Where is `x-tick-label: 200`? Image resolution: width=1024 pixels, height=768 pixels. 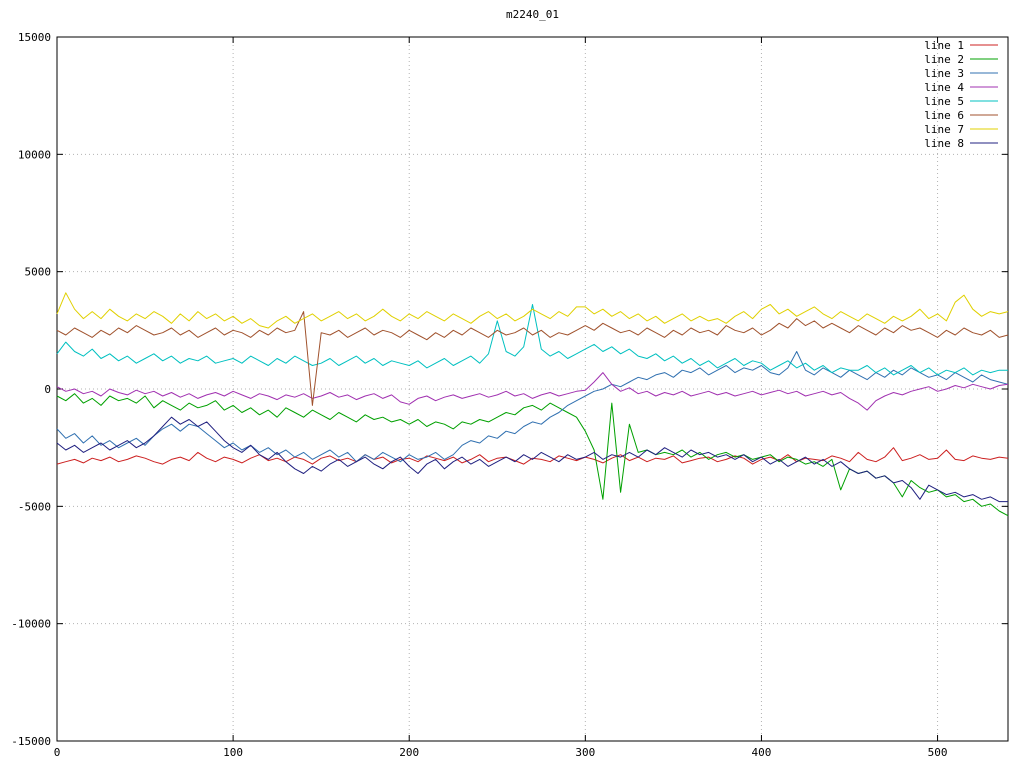
x-tick-label: 200 is located at coordinates (409, 752).